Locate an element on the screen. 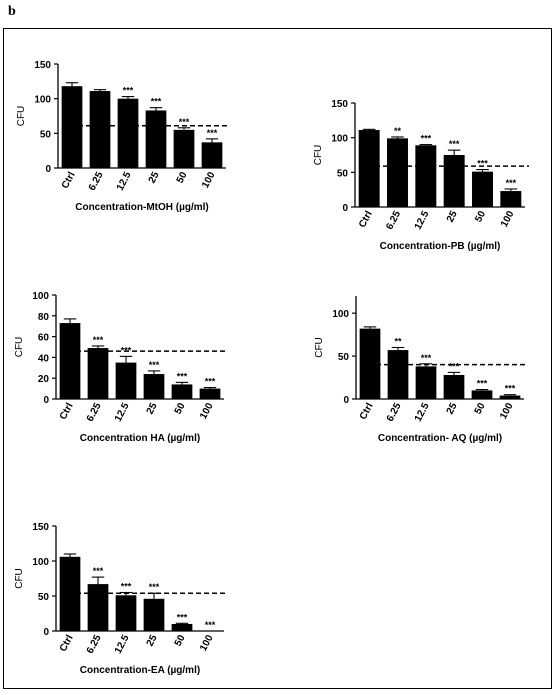  x-axis-label: Concentration- AQ (µg/ml) is located at coordinates (440, 438).